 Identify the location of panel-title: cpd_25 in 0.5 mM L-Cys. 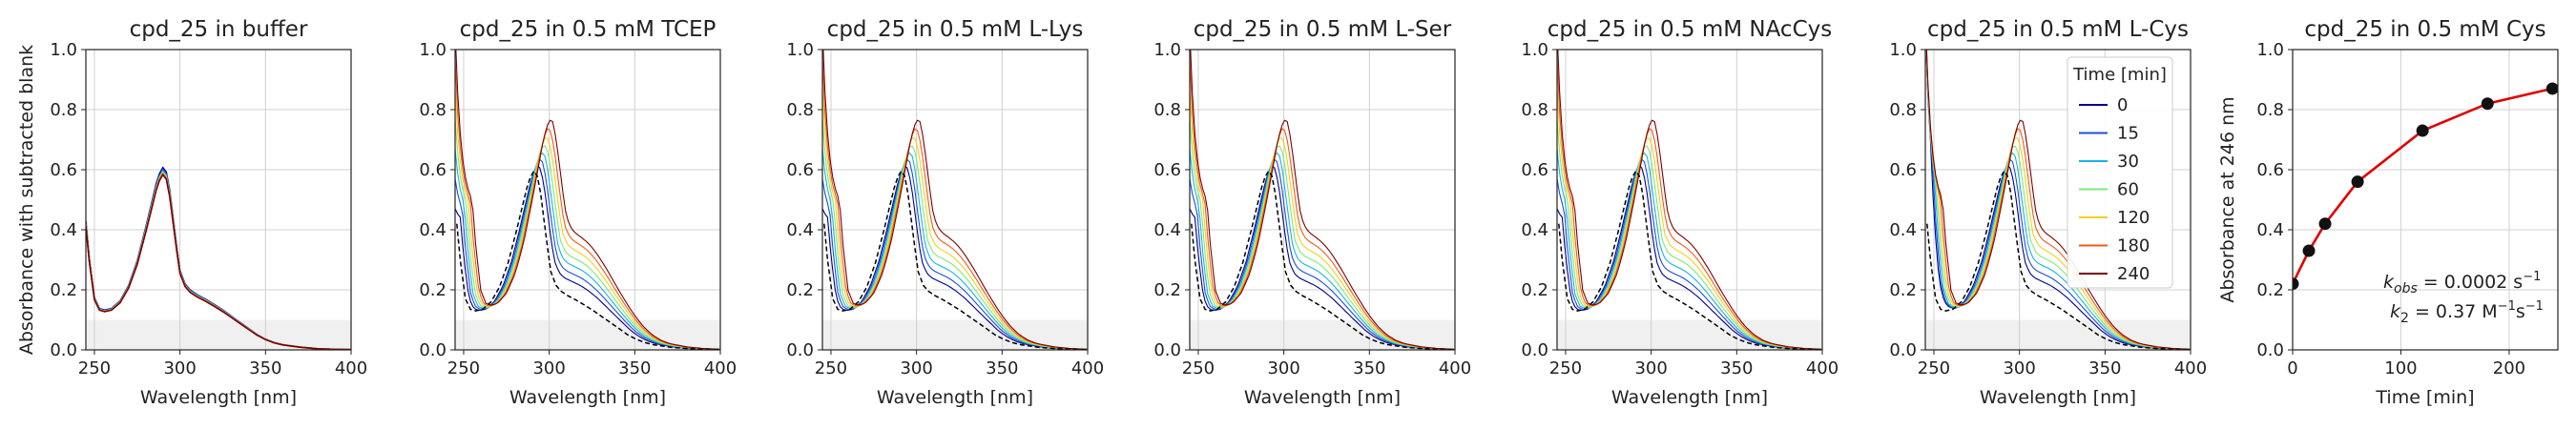
(2058, 29).